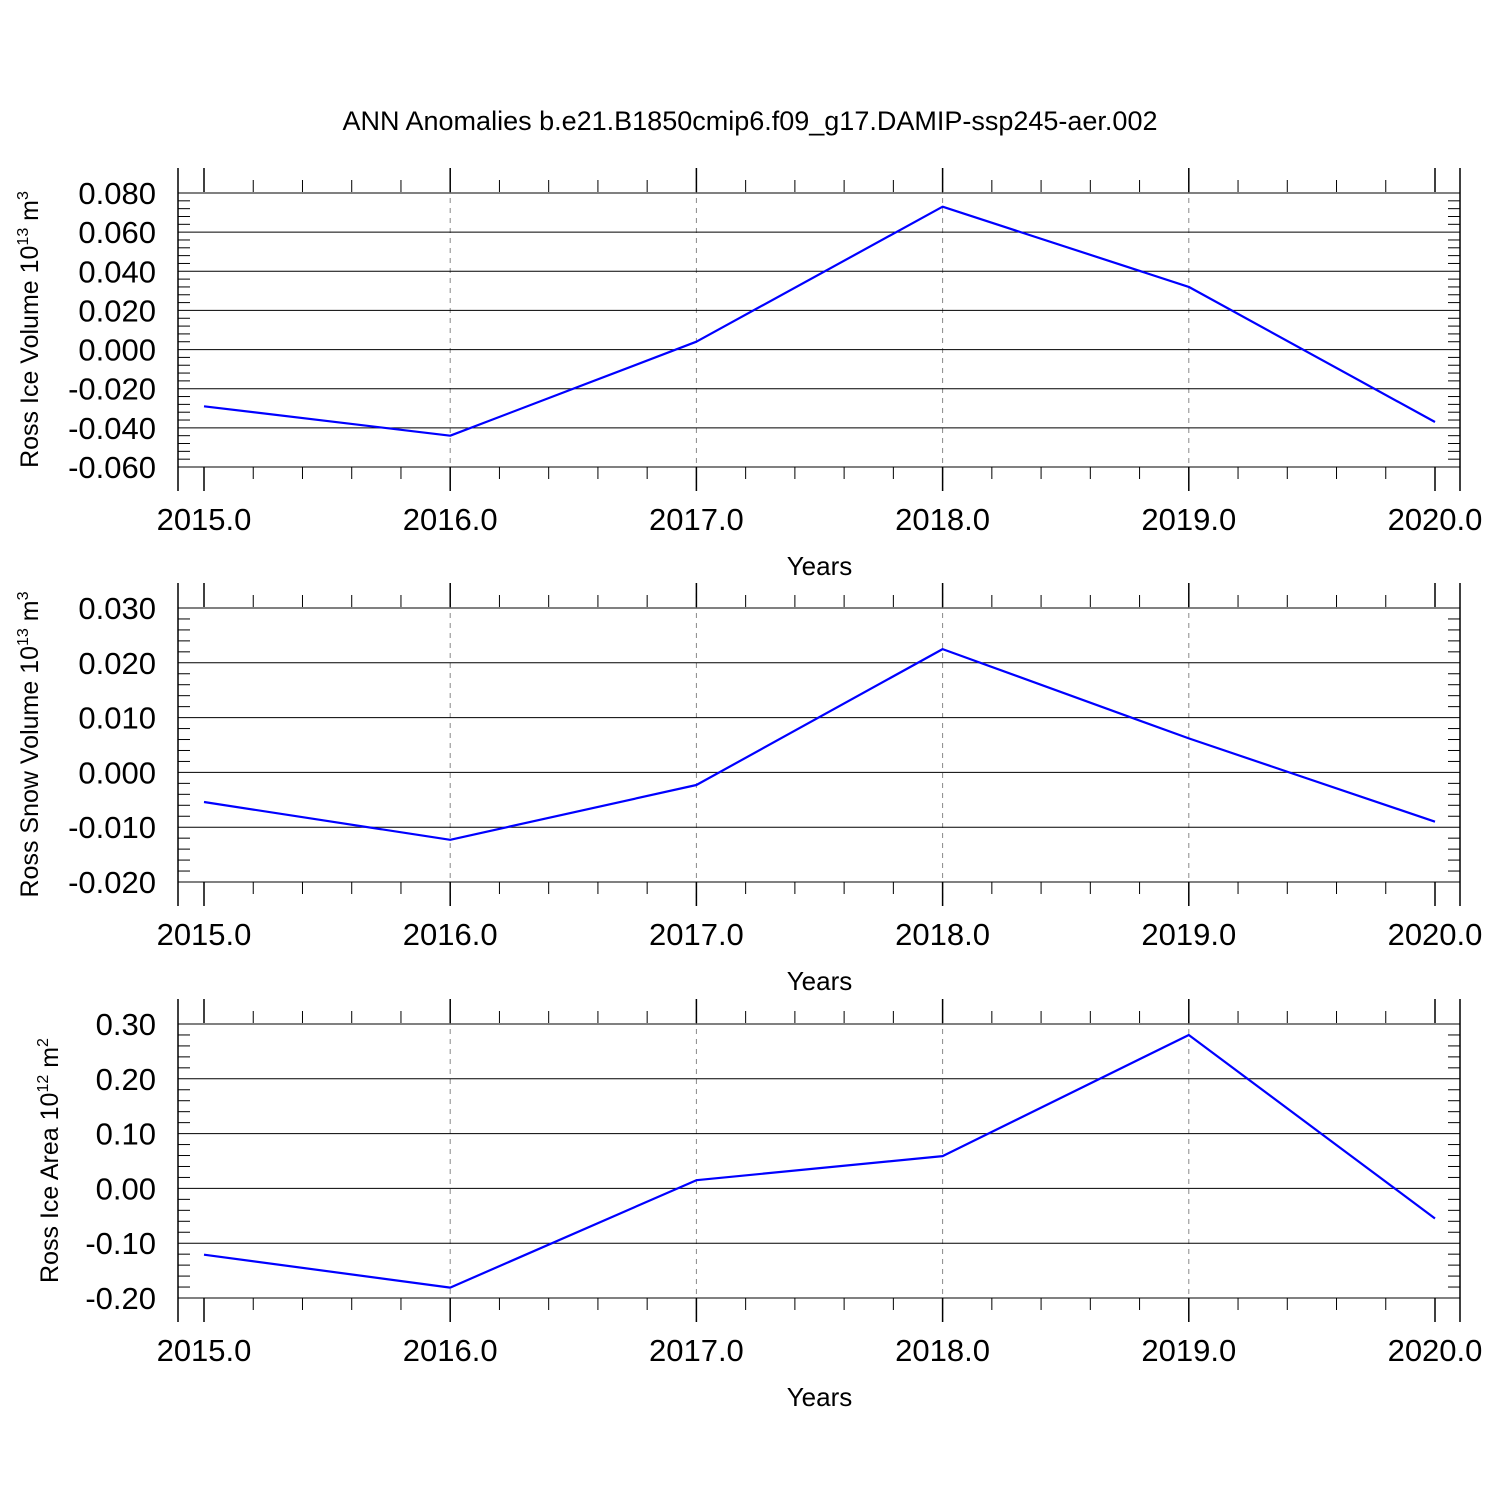  I want to click on y-tick-label: 0.10, so click(126, 1134).